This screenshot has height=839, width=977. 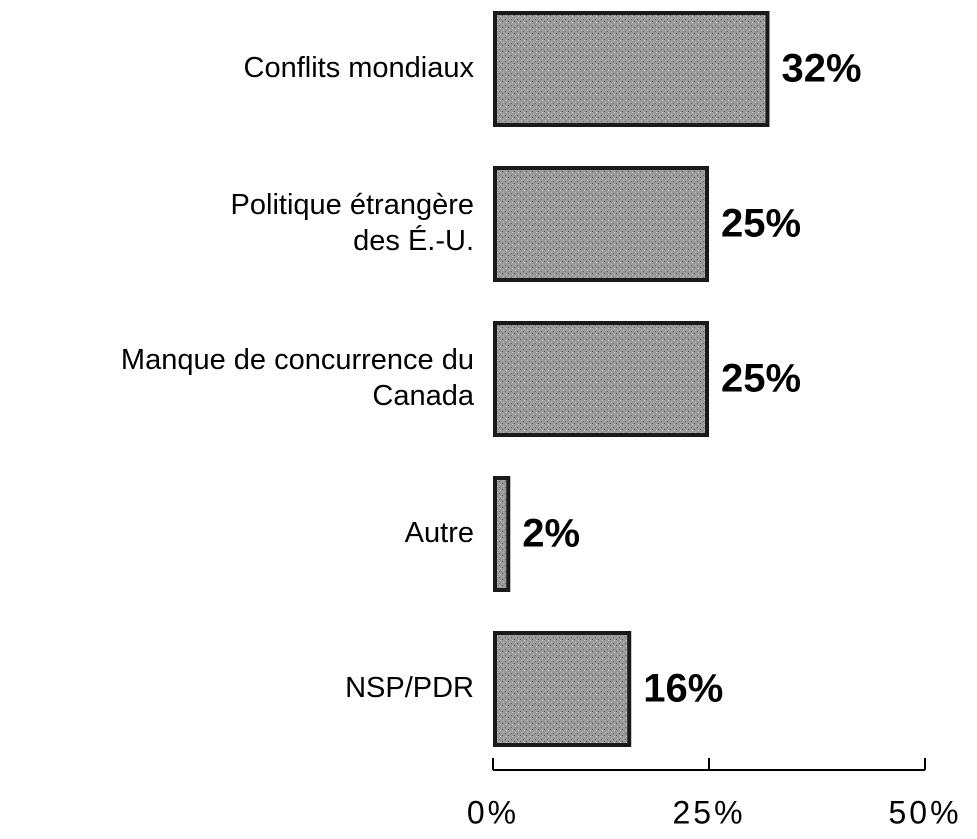 What do you see at coordinates (493, 812) in the screenshot?
I see `x-tick-label: 0%` at bounding box center [493, 812].